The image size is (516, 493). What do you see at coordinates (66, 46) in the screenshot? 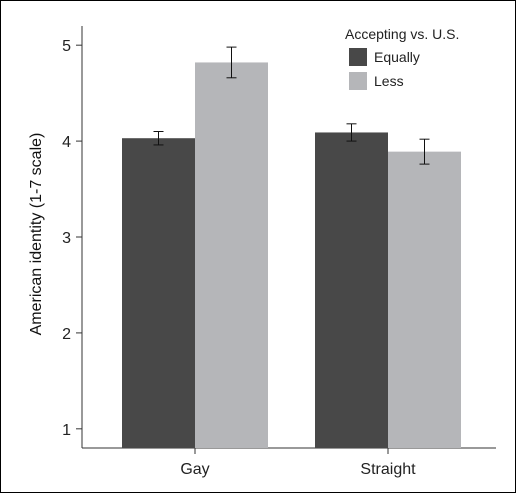
I see `y-tick-label: 5` at bounding box center [66, 46].